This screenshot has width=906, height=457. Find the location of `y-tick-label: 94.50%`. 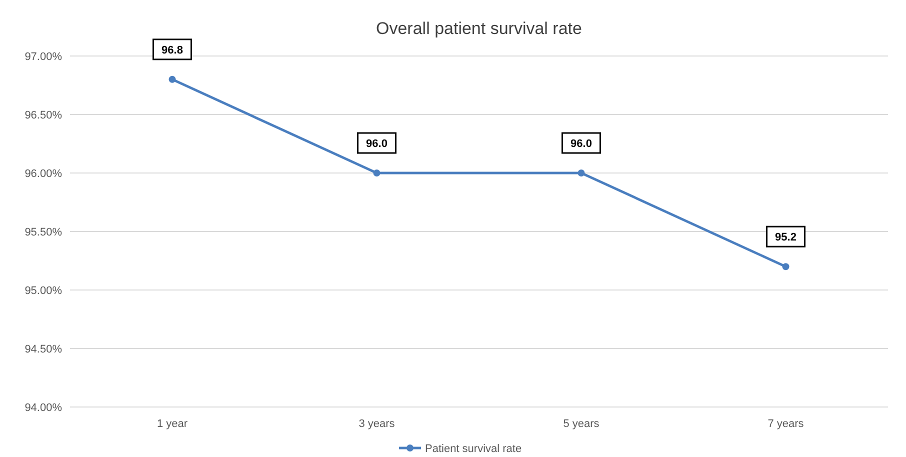

y-tick-label: 94.50% is located at coordinates (43, 350).